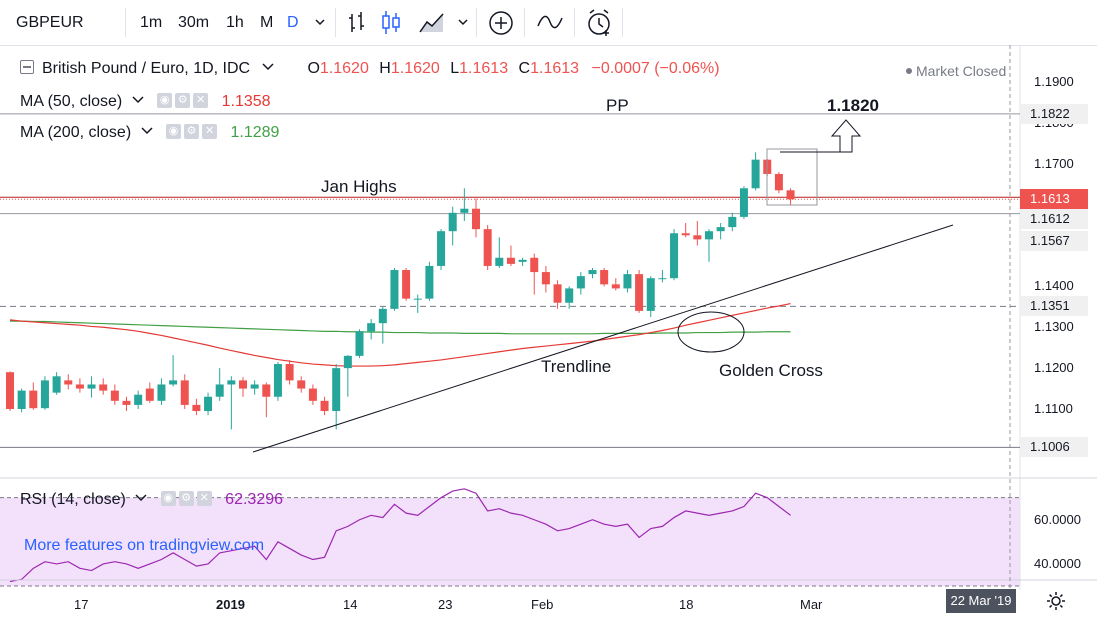 This screenshot has height=625, width=1097. Describe the element at coordinates (981, 601) in the screenshot. I see `date-tag: 22 Mar '19` at that location.